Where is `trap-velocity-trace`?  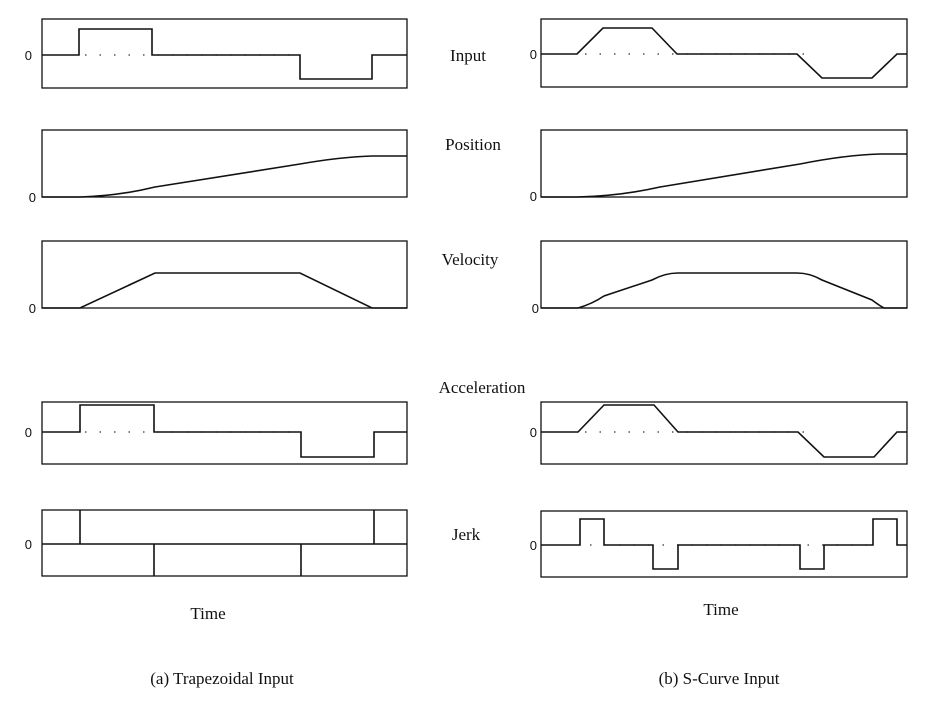
trap-velocity-trace is located at coordinates (224, 290).